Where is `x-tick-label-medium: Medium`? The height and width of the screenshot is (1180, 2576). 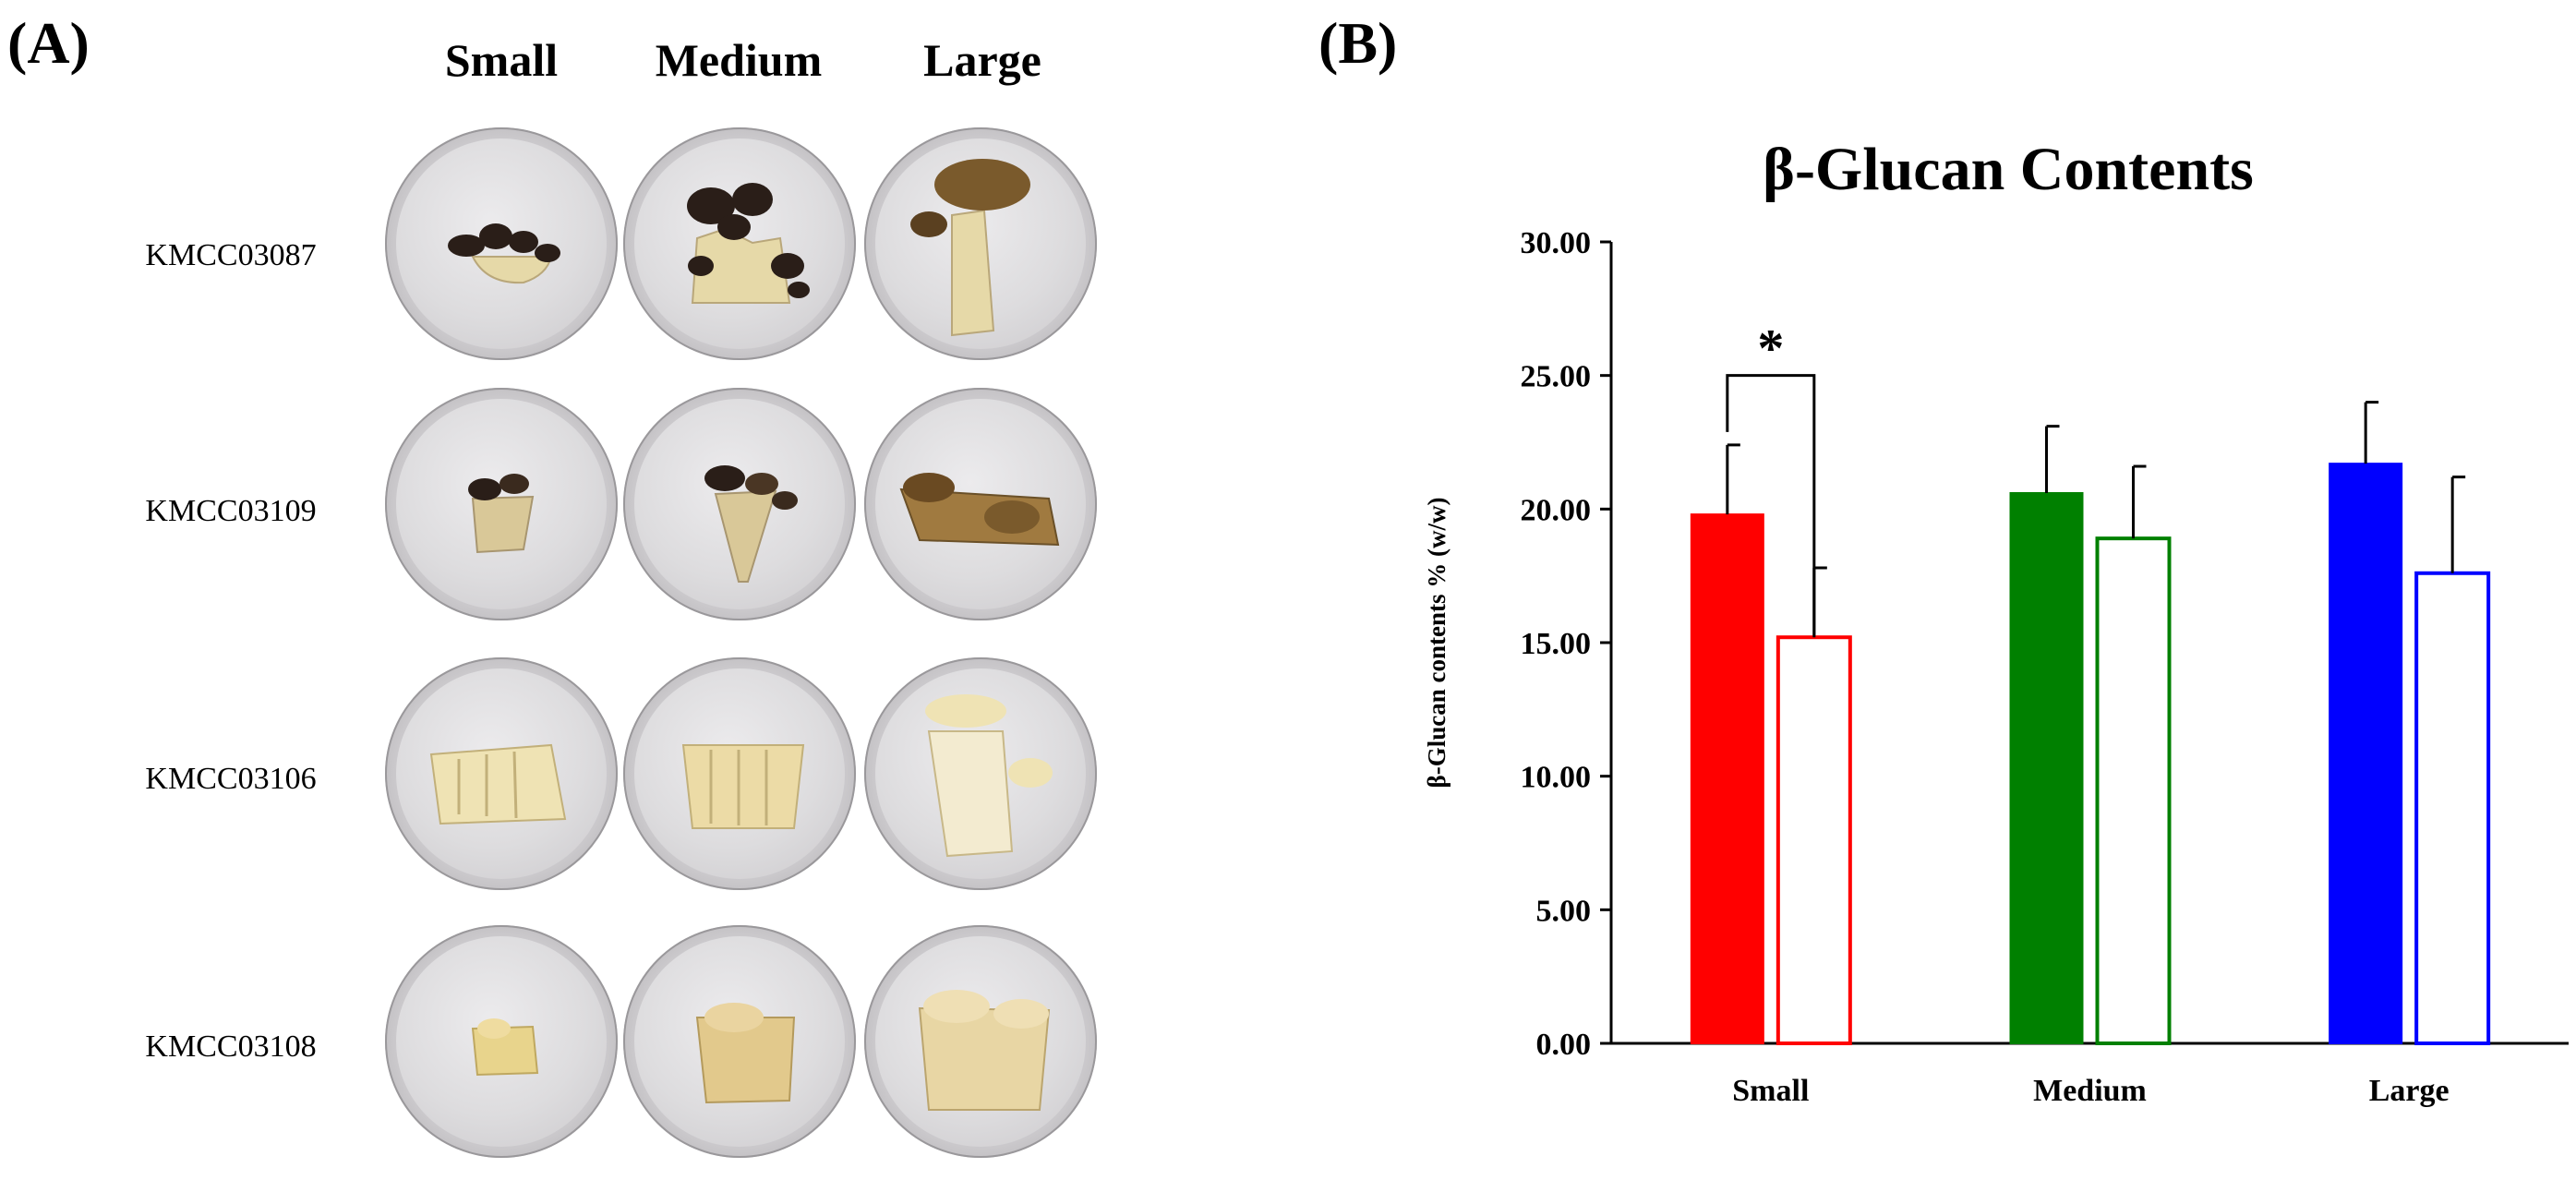
x-tick-label-medium: Medium is located at coordinates (2090, 1091).